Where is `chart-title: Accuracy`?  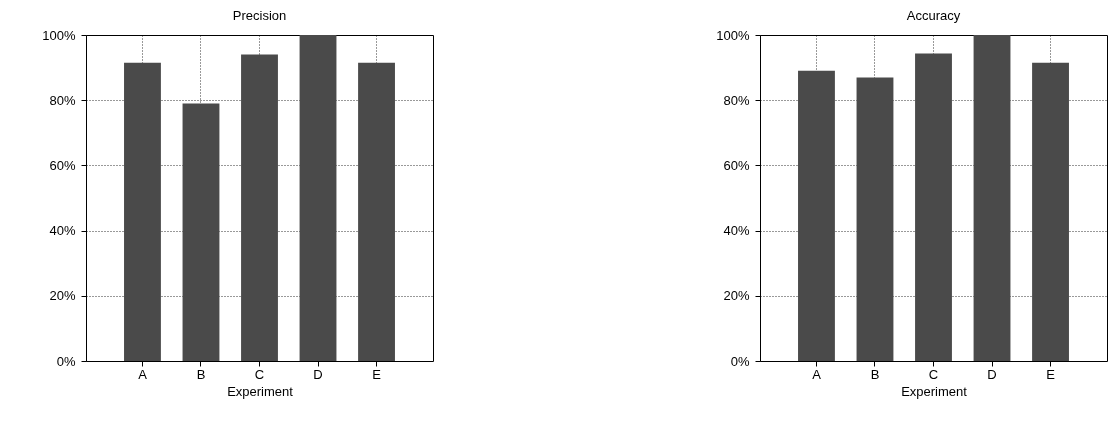
chart-title: Accuracy is located at coordinates (933, 15).